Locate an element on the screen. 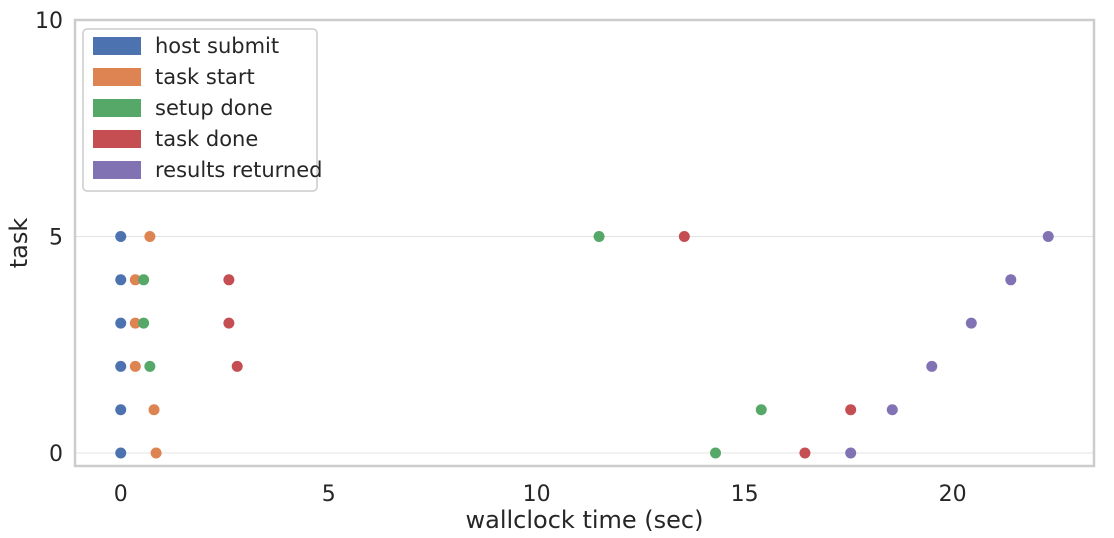 This screenshot has height=538, width=1114. y-axis-label: task is located at coordinates (19, 243).